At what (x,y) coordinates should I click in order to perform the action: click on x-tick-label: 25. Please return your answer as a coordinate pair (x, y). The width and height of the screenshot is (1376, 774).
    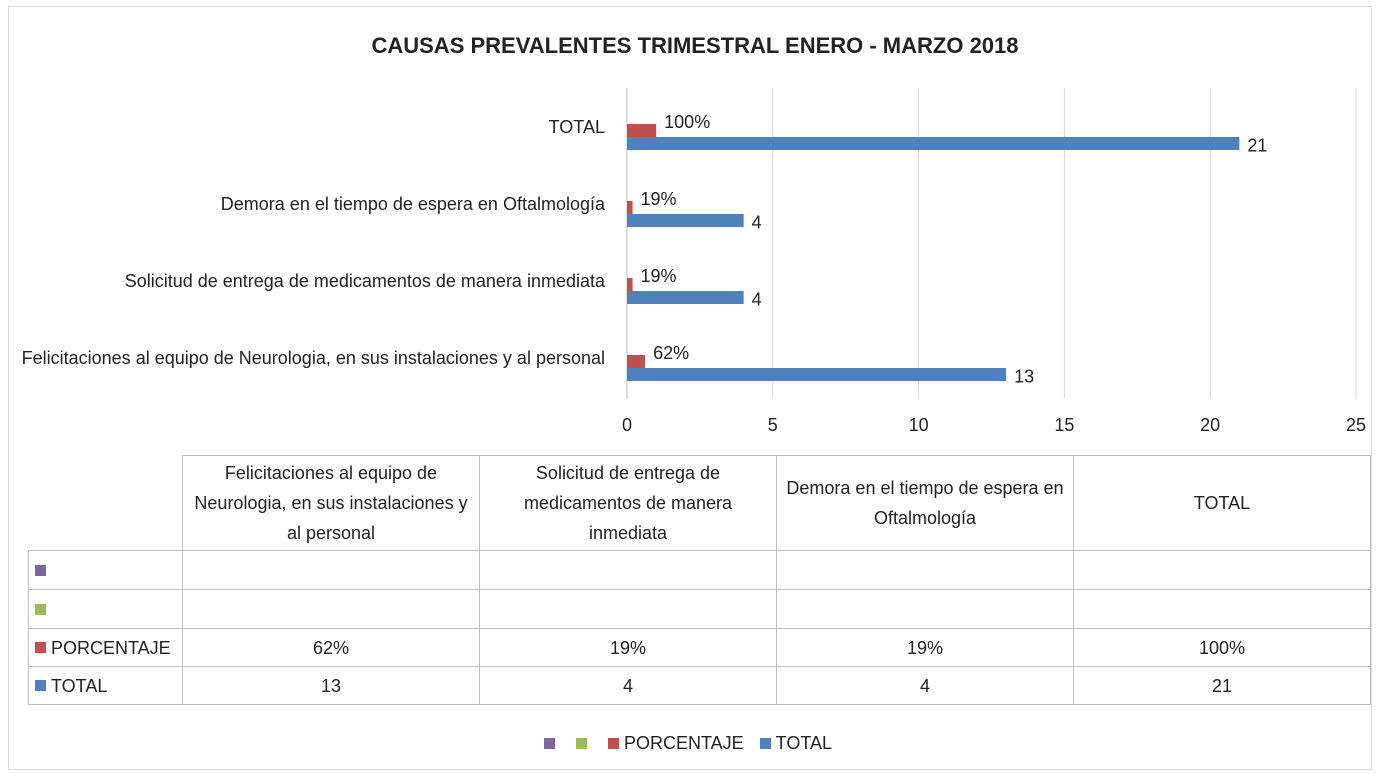
    Looking at the image, I should click on (1356, 425).